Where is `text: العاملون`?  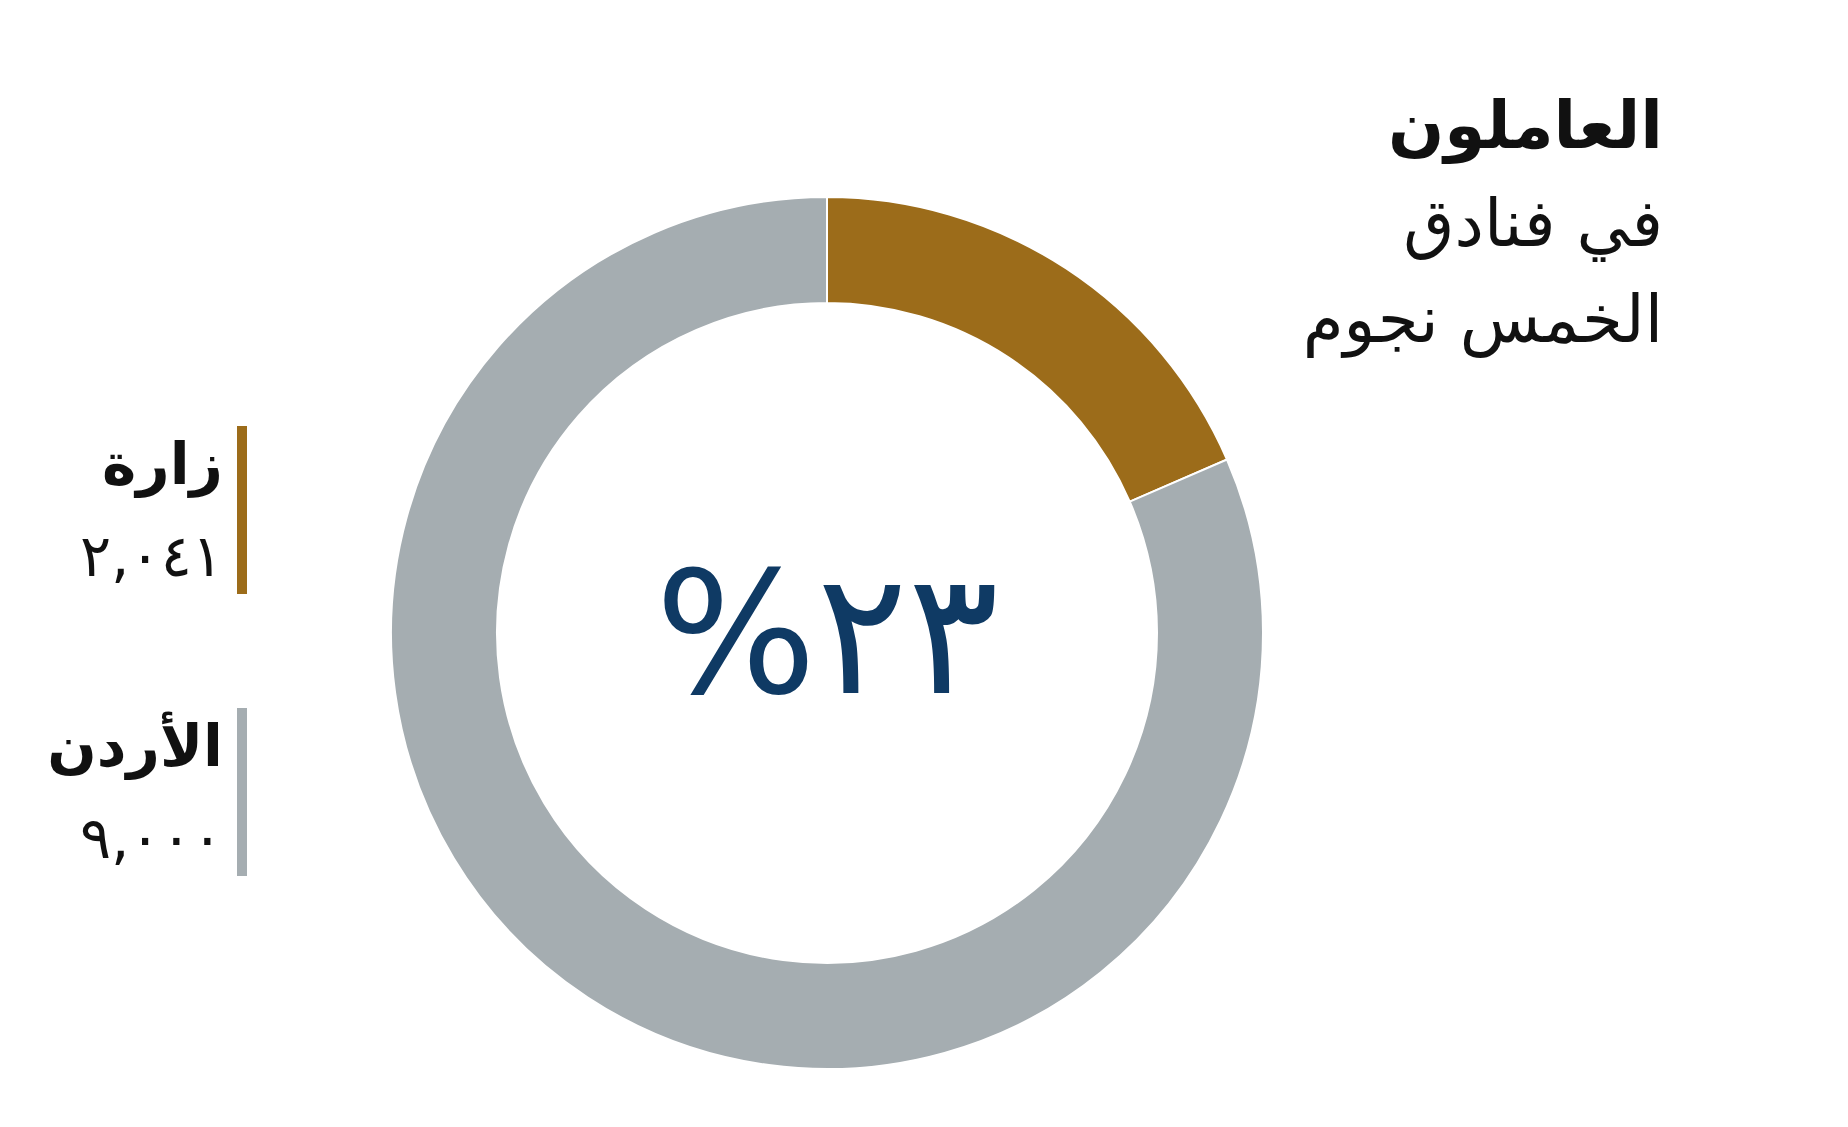 text: العاملون is located at coordinates (1525, 126).